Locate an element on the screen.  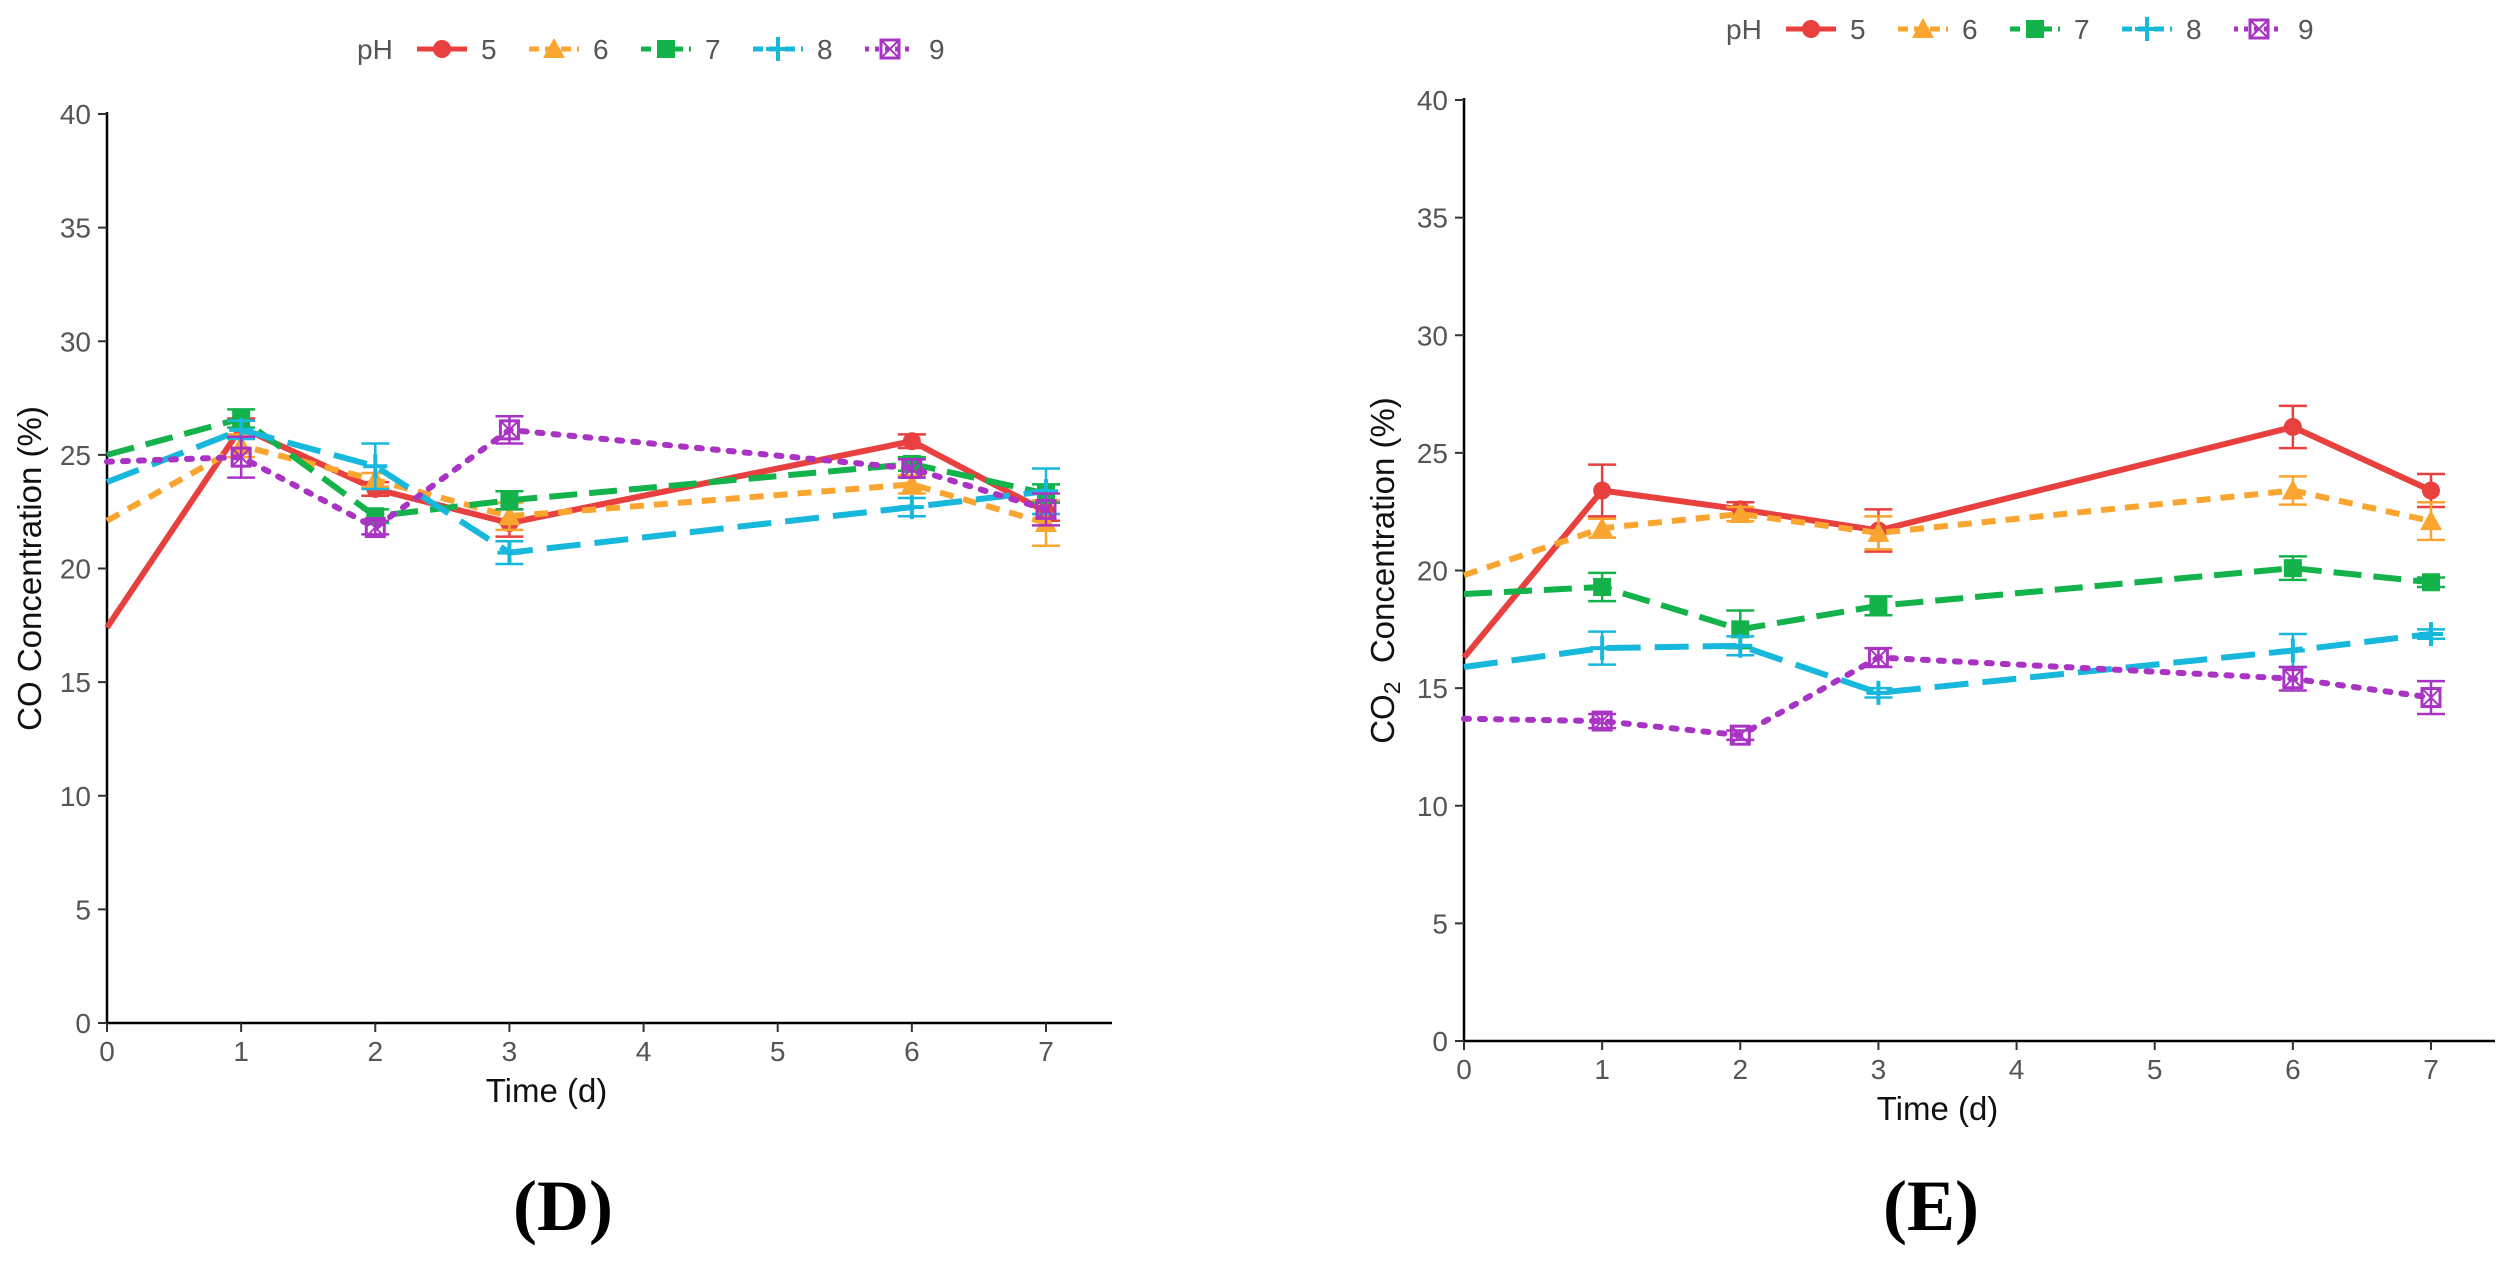
legend-label: 5 is located at coordinates (1858, 29).